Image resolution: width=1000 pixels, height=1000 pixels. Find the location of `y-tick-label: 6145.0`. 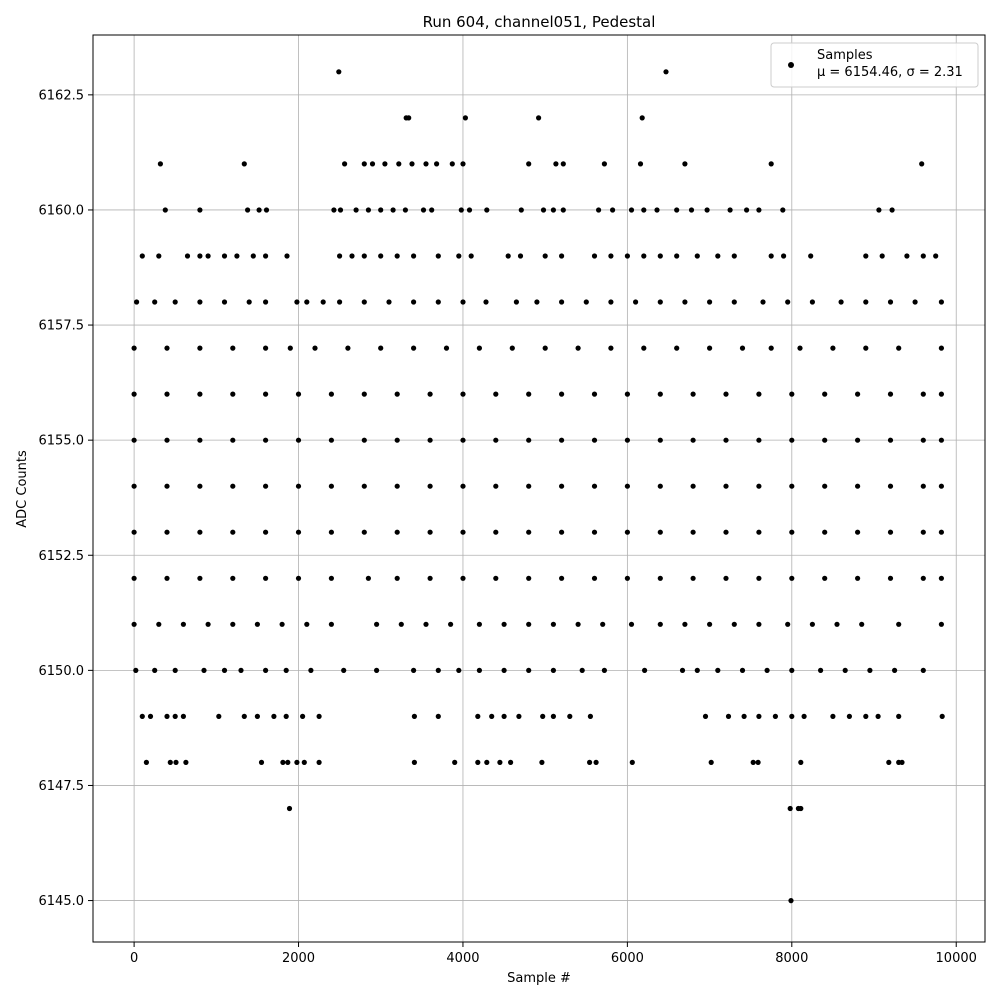

y-tick-label: 6145.0 is located at coordinates (62, 901).